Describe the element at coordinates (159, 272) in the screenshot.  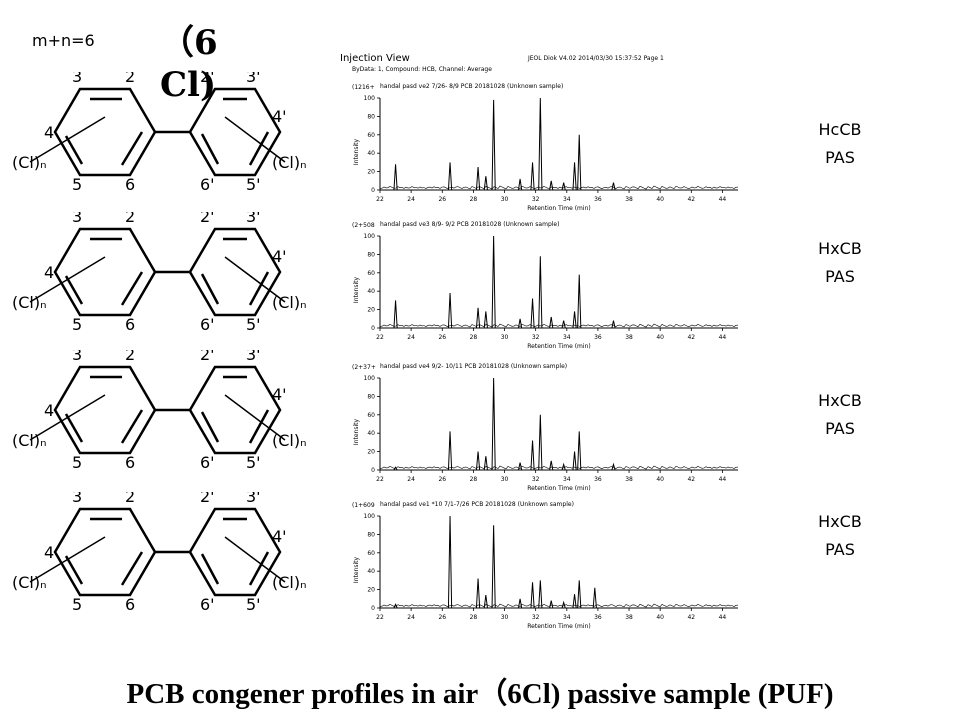
I see `biphenyl-structure-2: 3 2 2' 3' 4 4' (Cl)ₙ (Cl)ₙ 5 6 6' 5'` at that location.